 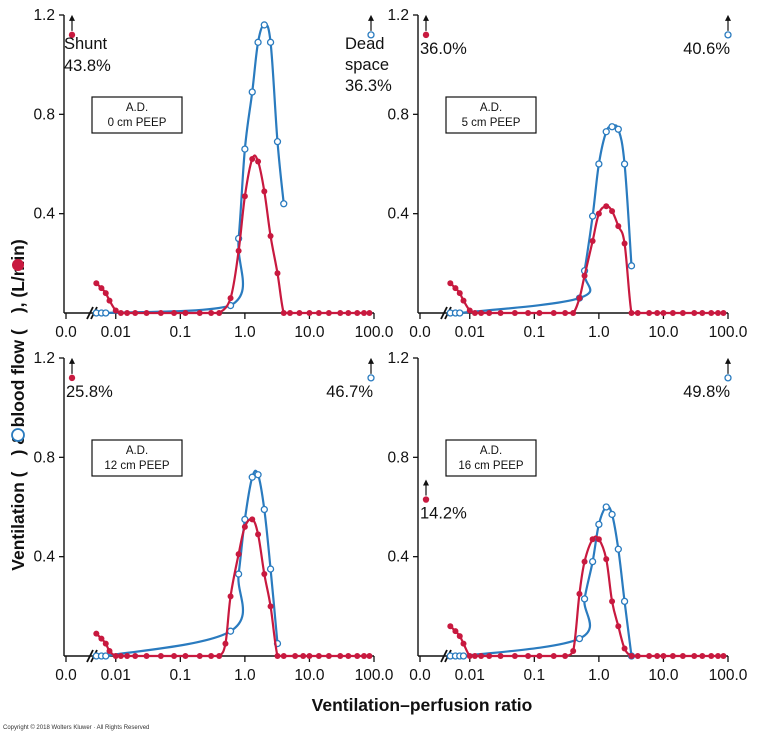 I want to click on deadspace-value: 46.7%, so click(x=349, y=392).